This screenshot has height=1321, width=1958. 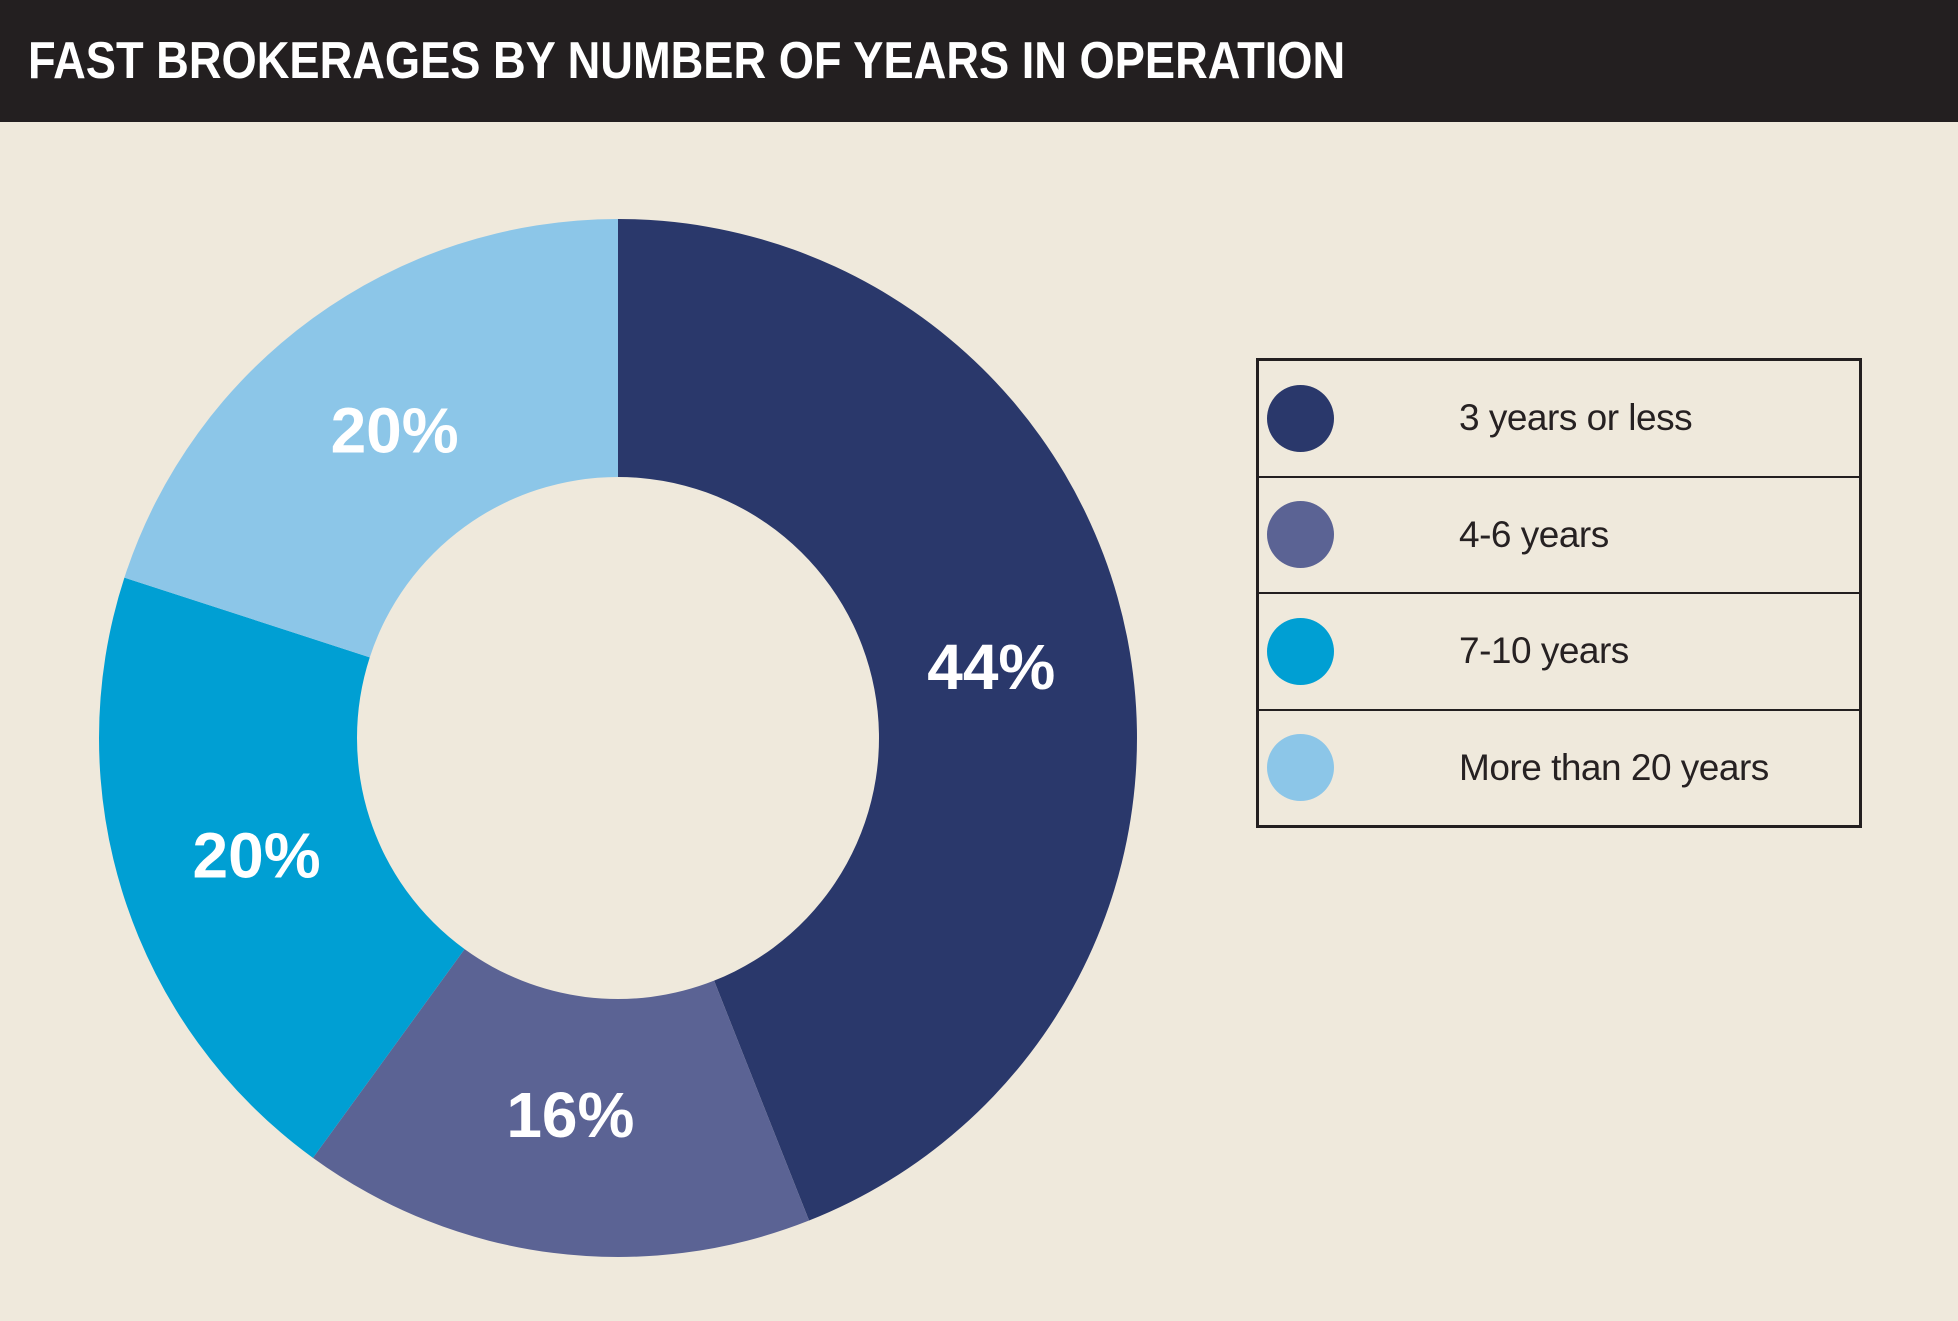 I want to click on legend-swatch-dot-3-years-or-less, so click(x=1300, y=418).